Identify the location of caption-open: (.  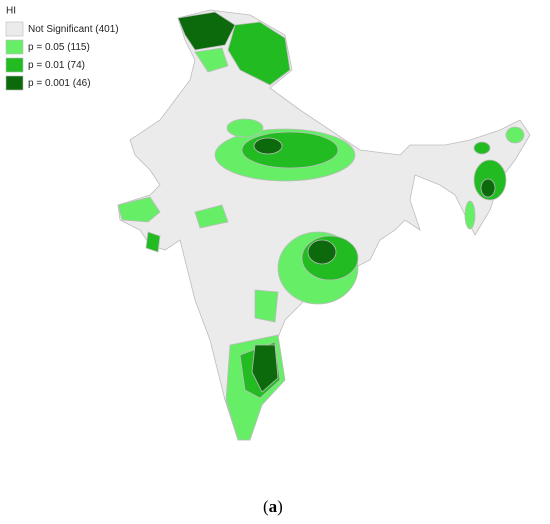
(266, 506).